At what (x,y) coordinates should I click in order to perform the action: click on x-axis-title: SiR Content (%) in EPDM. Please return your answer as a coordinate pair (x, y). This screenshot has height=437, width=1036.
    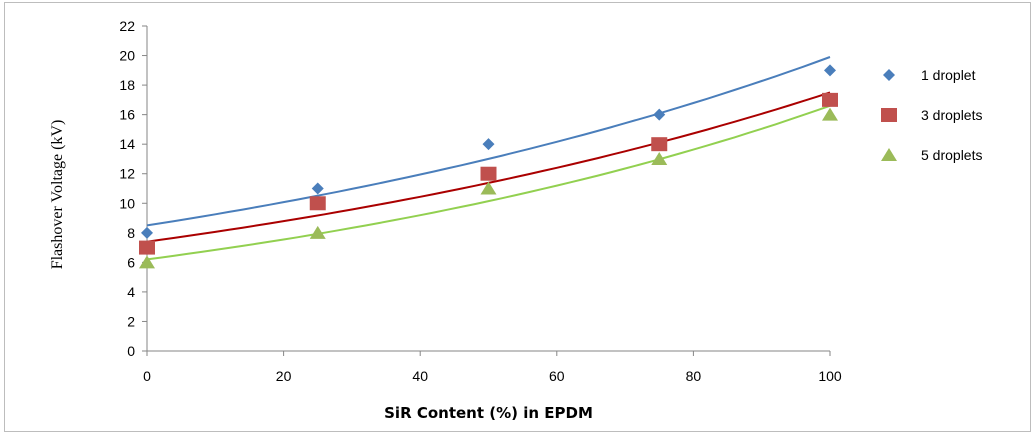
    Looking at the image, I should click on (488, 413).